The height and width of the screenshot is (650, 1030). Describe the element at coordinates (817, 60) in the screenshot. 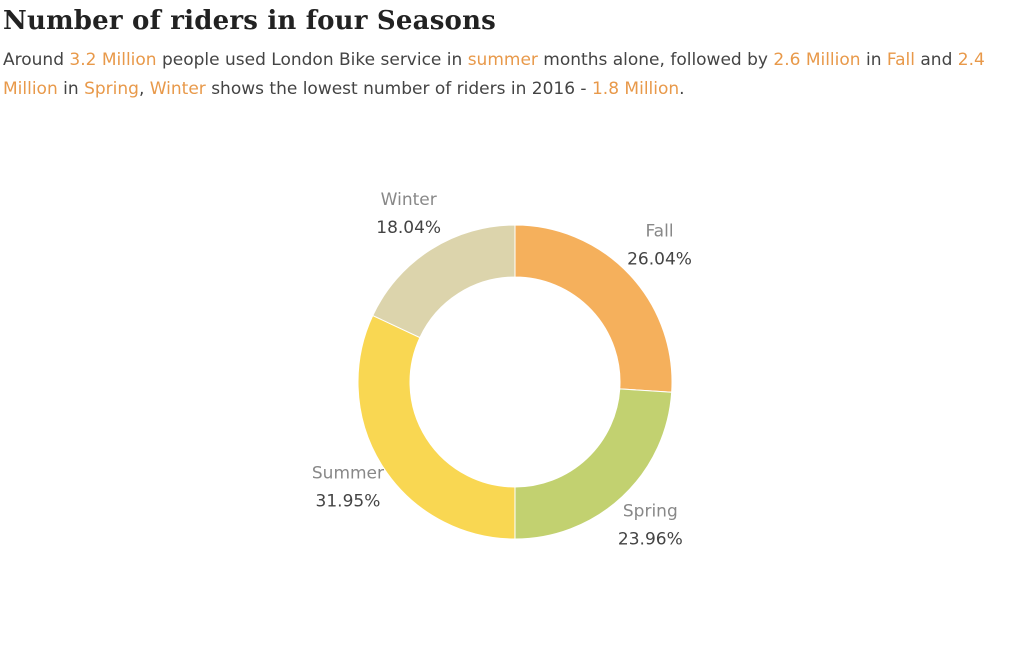

I see `subtitle-highlight: 2.6 Million` at that location.